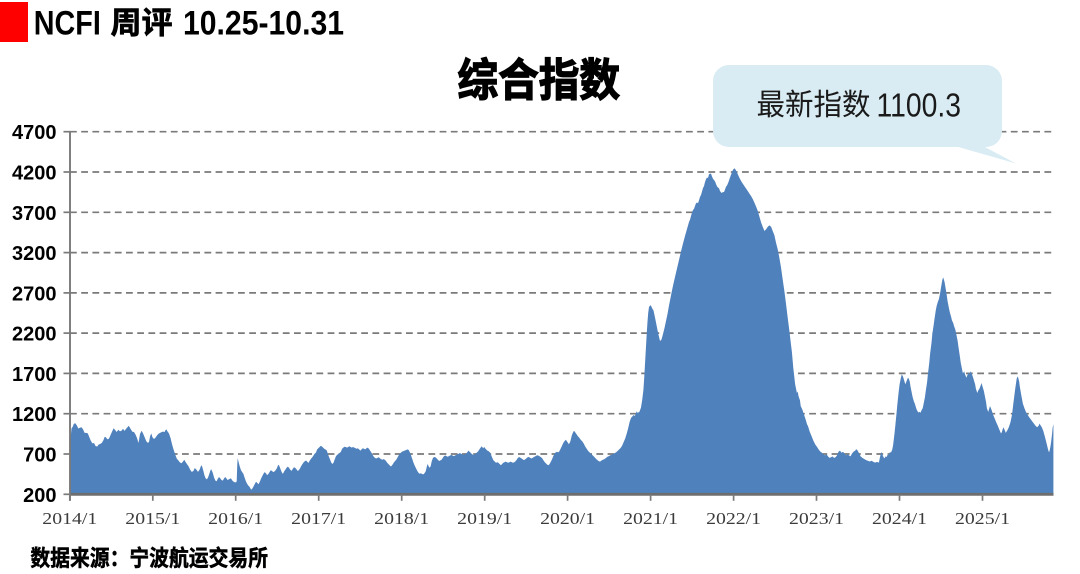 Image resolution: width=1080 pixels, height=574 pixels. Describe the element at coordinates (733, 518) in the screenshot. I see `svg-text: 2022/1` at that location.